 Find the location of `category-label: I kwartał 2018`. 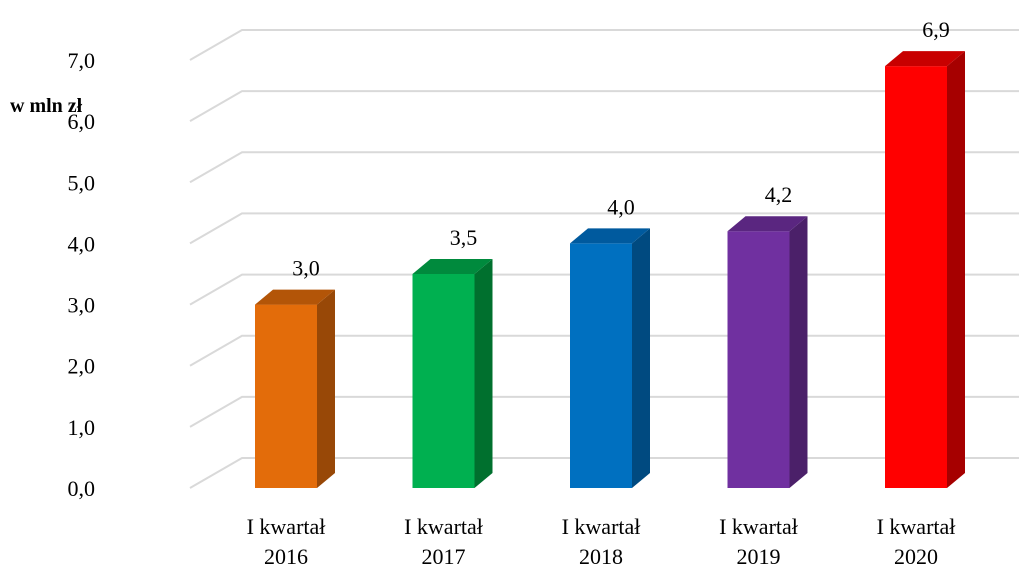

category-label: I kwartał 2018 is located at coordinates (601, 541).